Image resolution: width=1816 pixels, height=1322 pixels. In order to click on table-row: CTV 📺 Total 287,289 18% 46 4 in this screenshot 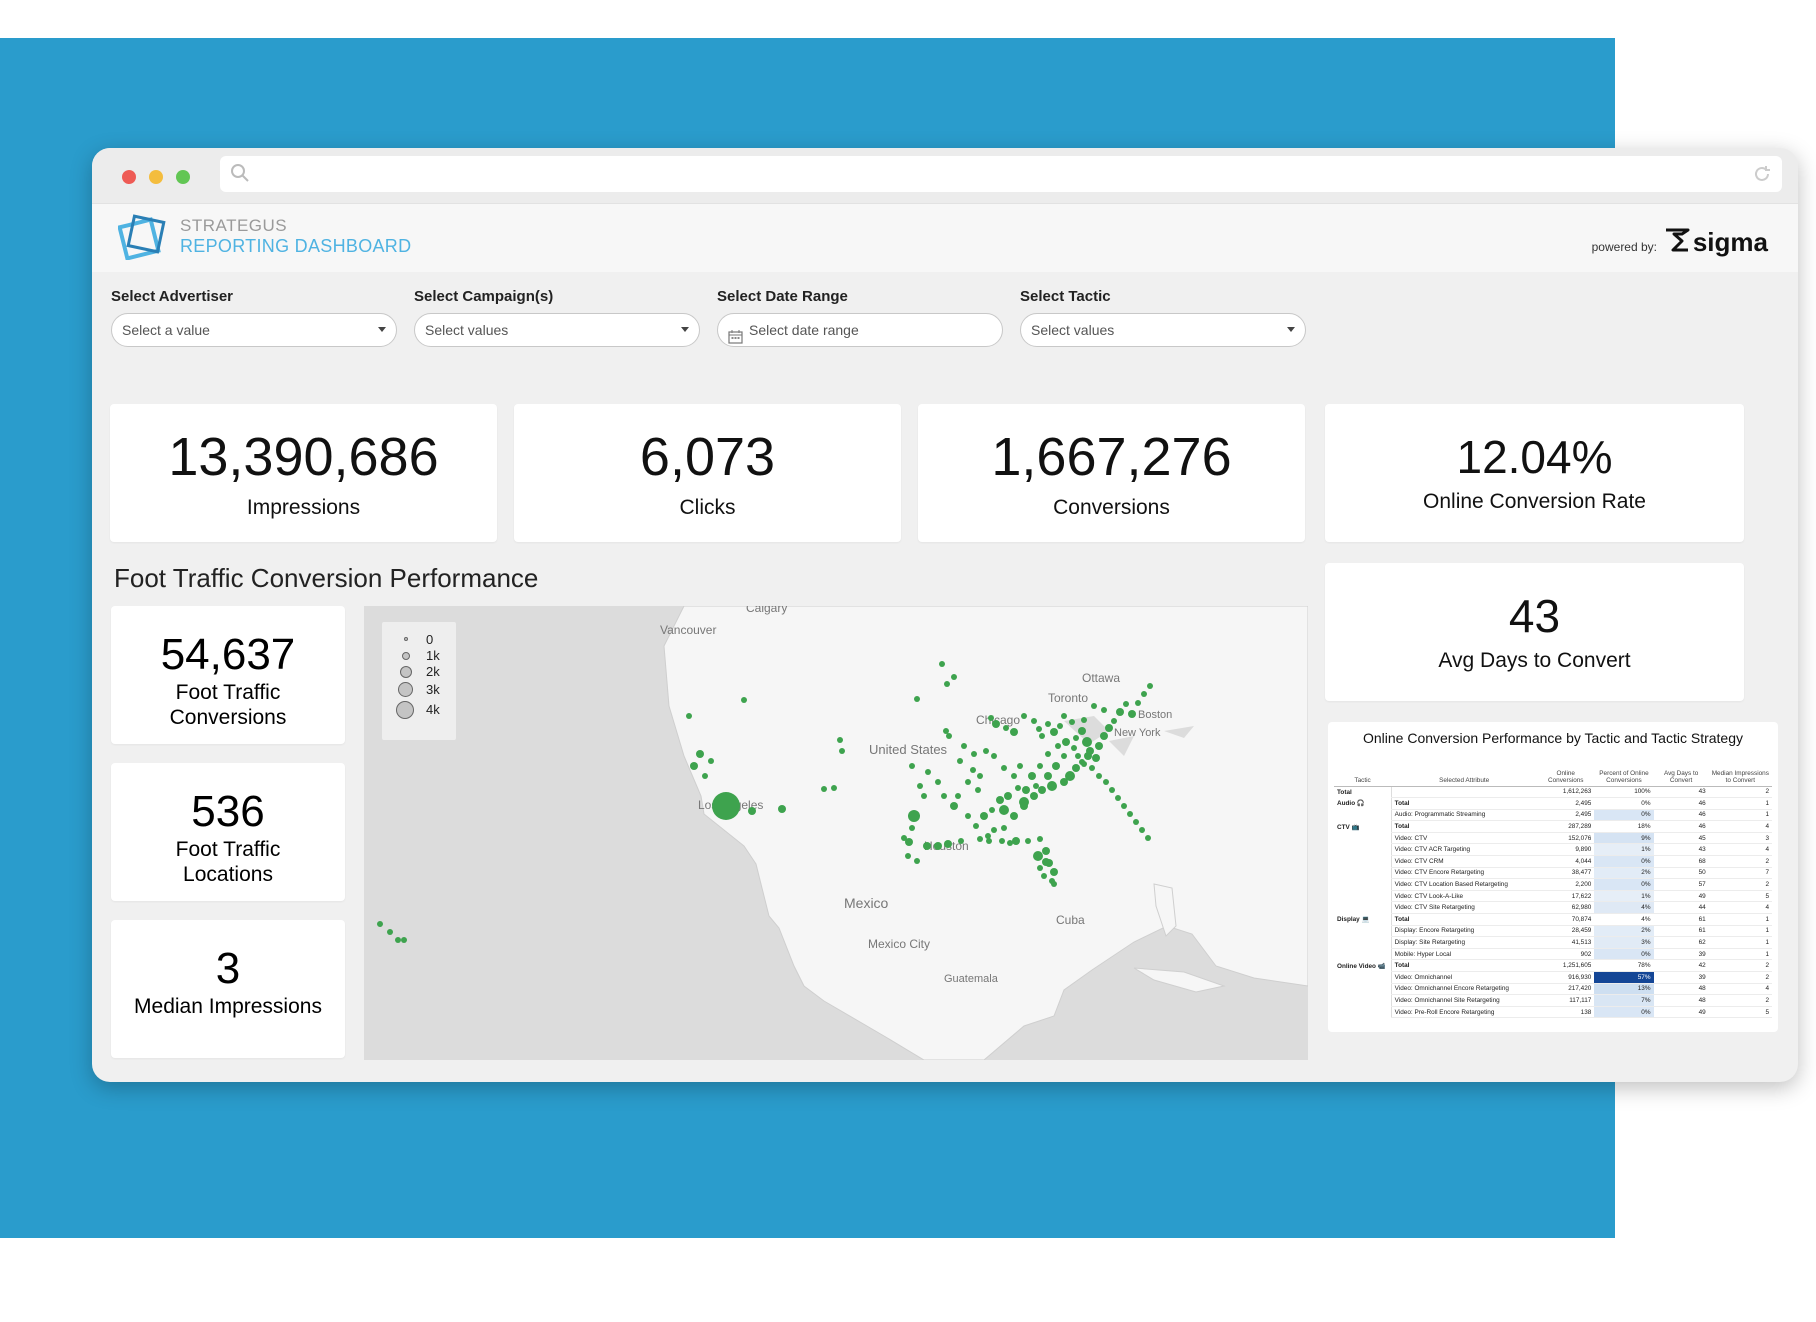, I will do `click(1553, 826)`.